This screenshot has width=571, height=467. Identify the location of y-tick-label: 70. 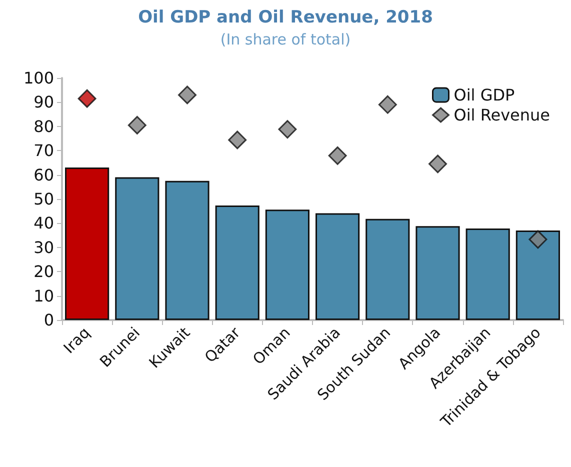
(44, 150).